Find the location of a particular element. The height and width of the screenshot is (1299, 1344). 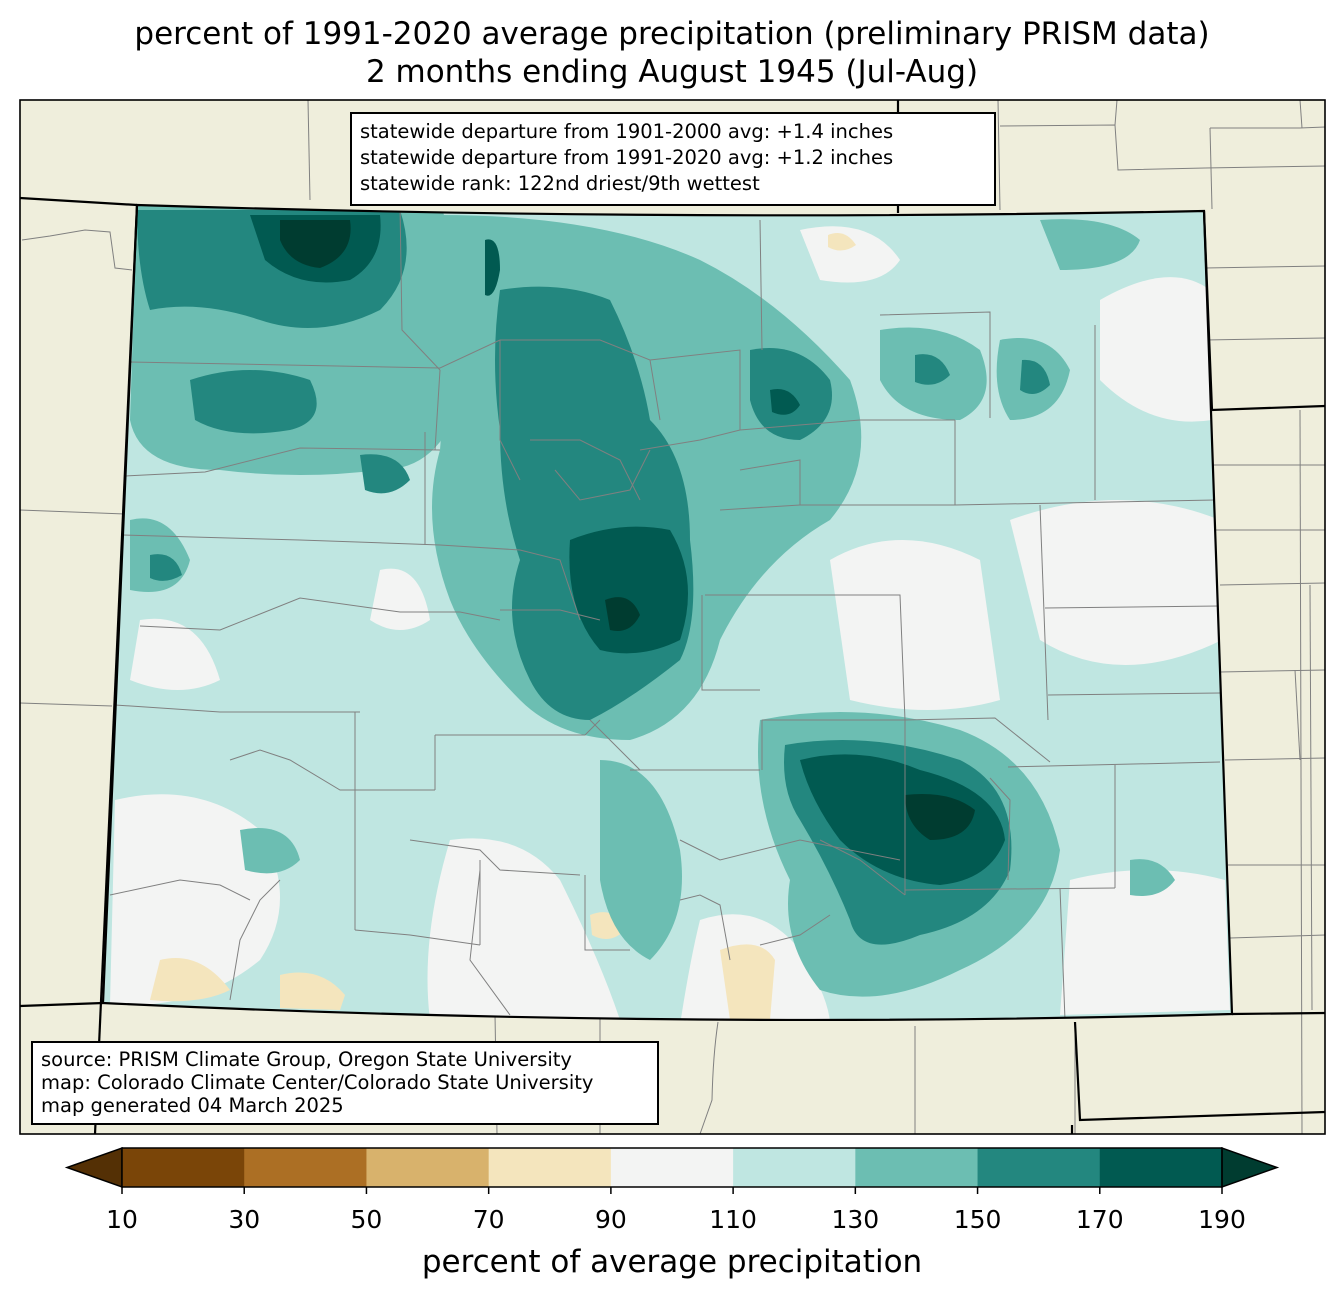

stats-rank: statewide rank: 122nd driest/9th wettest is located at coordinates (560, 183).